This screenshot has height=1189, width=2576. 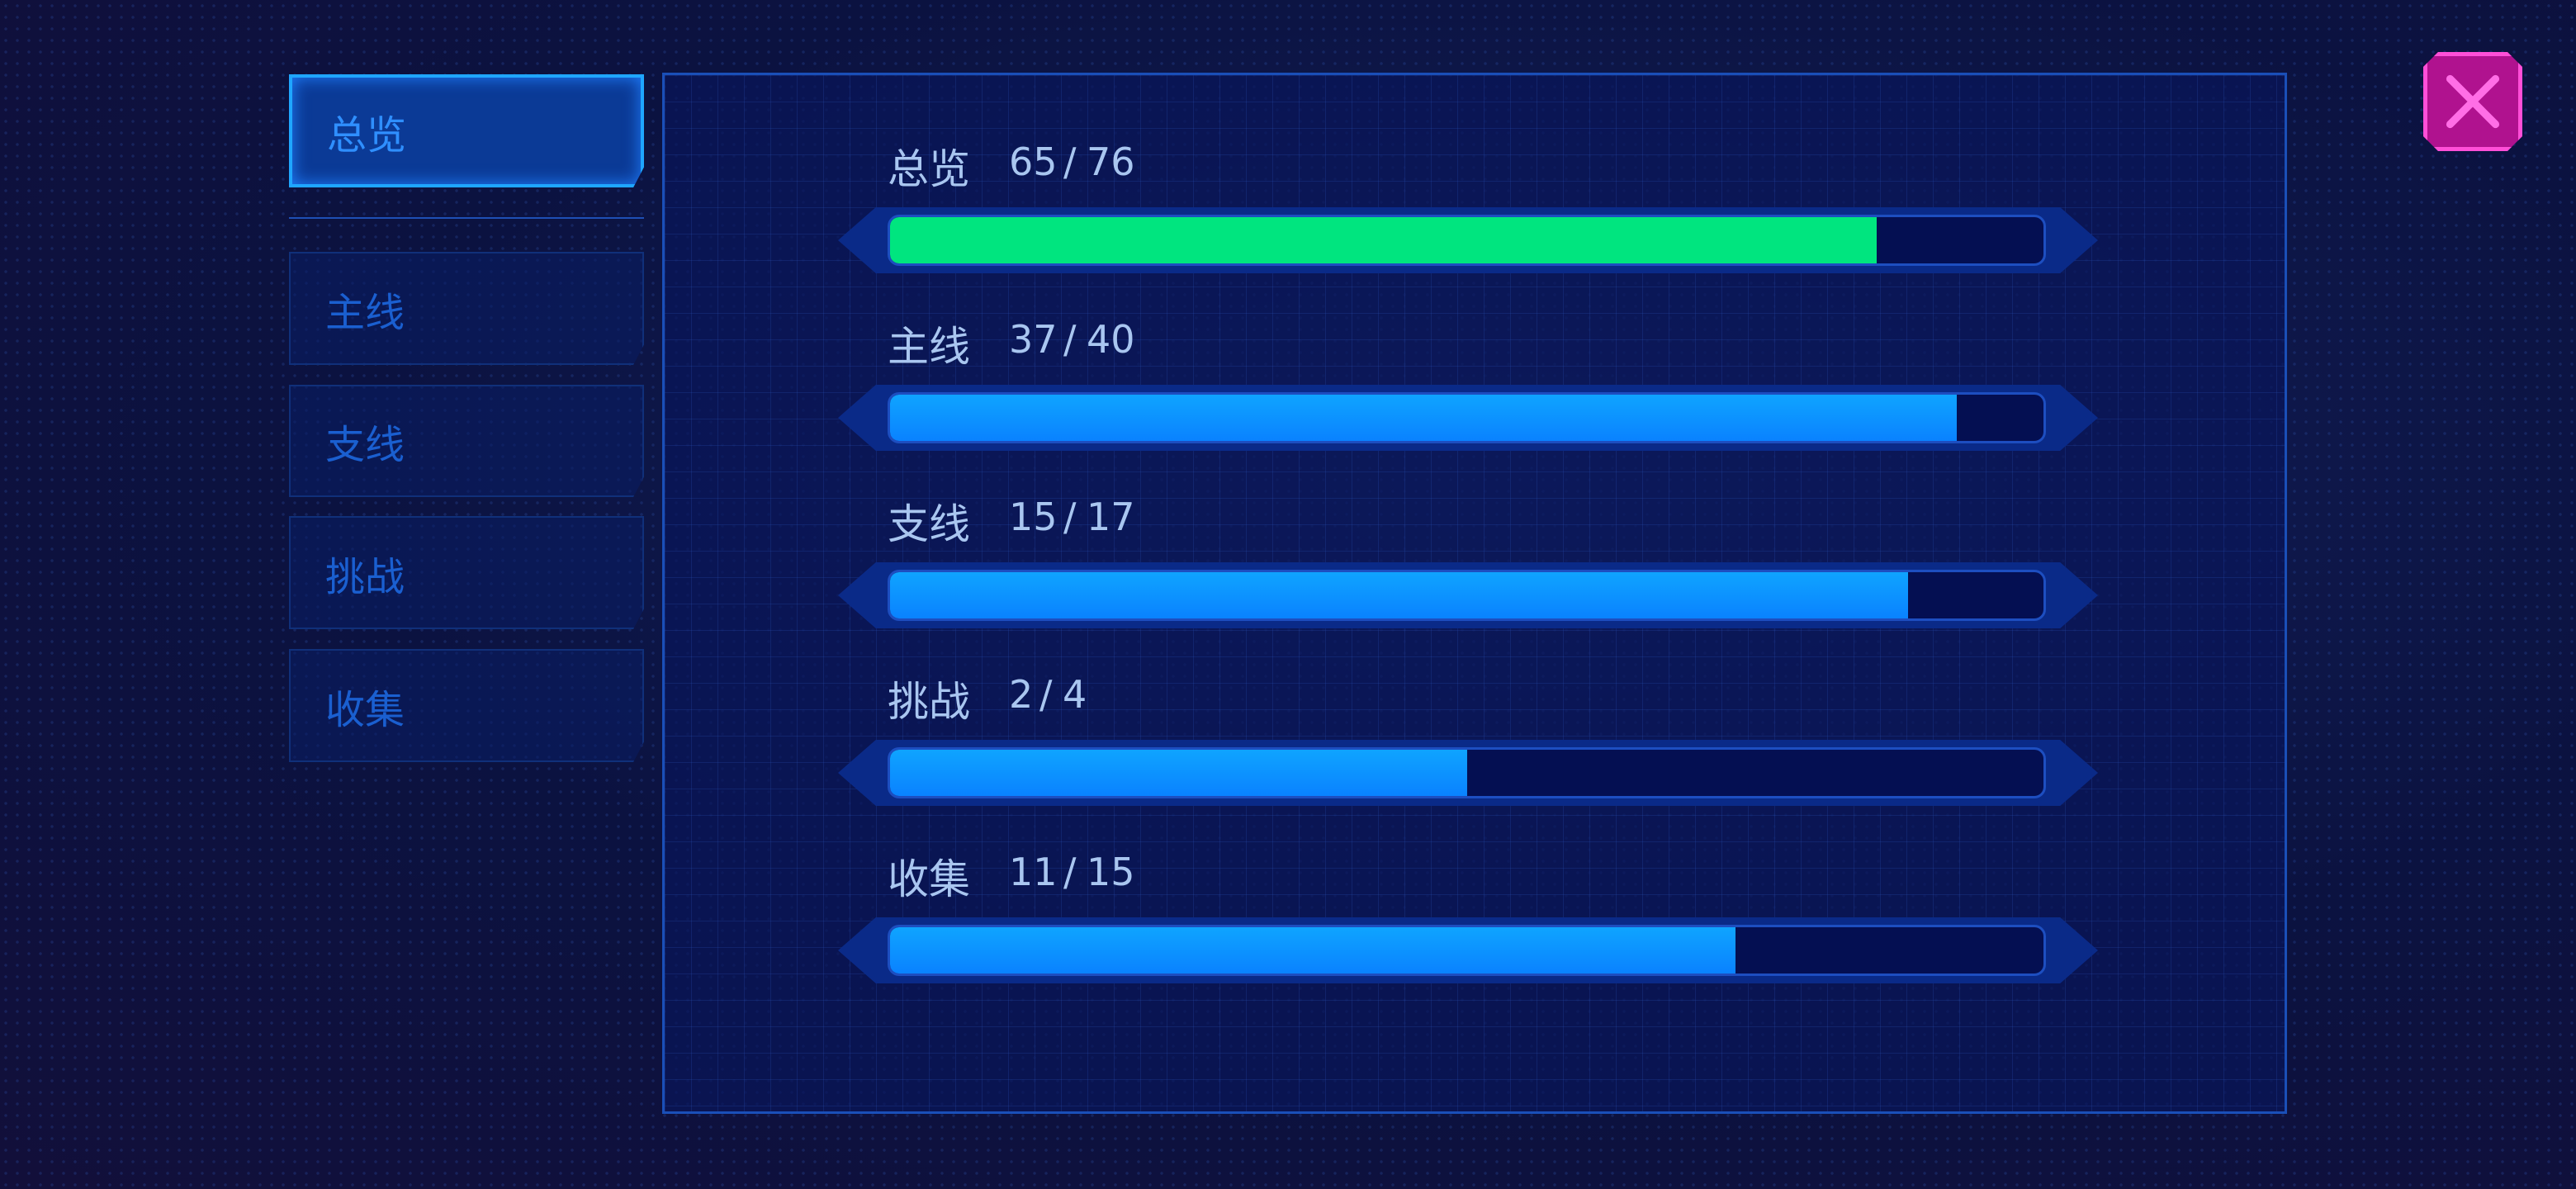 I want to click on tab: 支线, so click(x=466, y=441).